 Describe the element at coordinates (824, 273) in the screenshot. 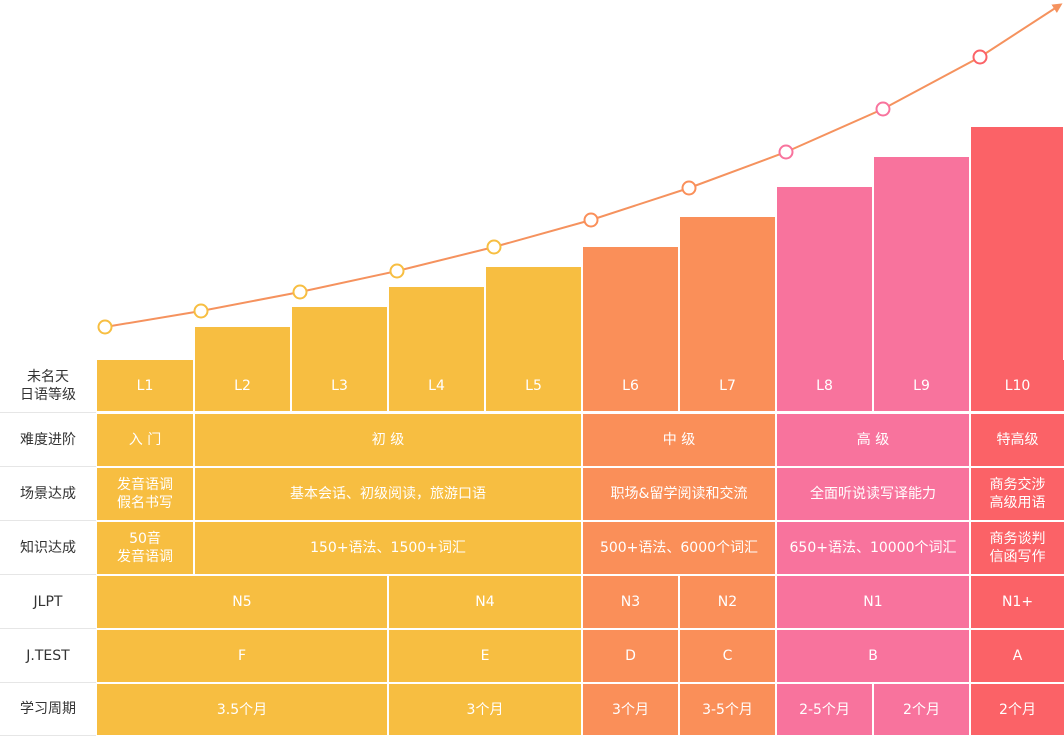

I see `level-bar-l8` at that location.